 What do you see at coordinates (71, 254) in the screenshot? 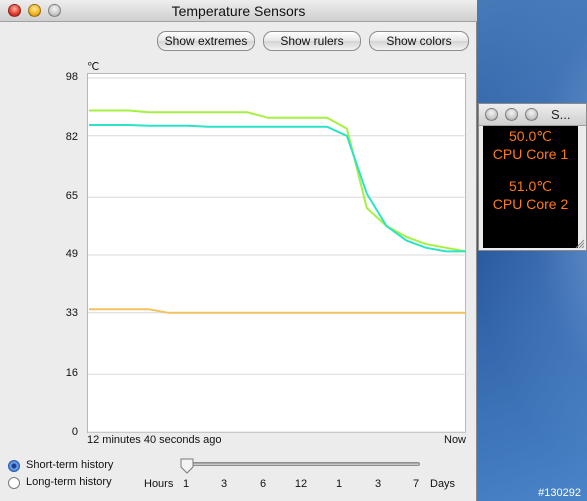
I see `y-tick-label: 49` at bounding box center [71, 254].